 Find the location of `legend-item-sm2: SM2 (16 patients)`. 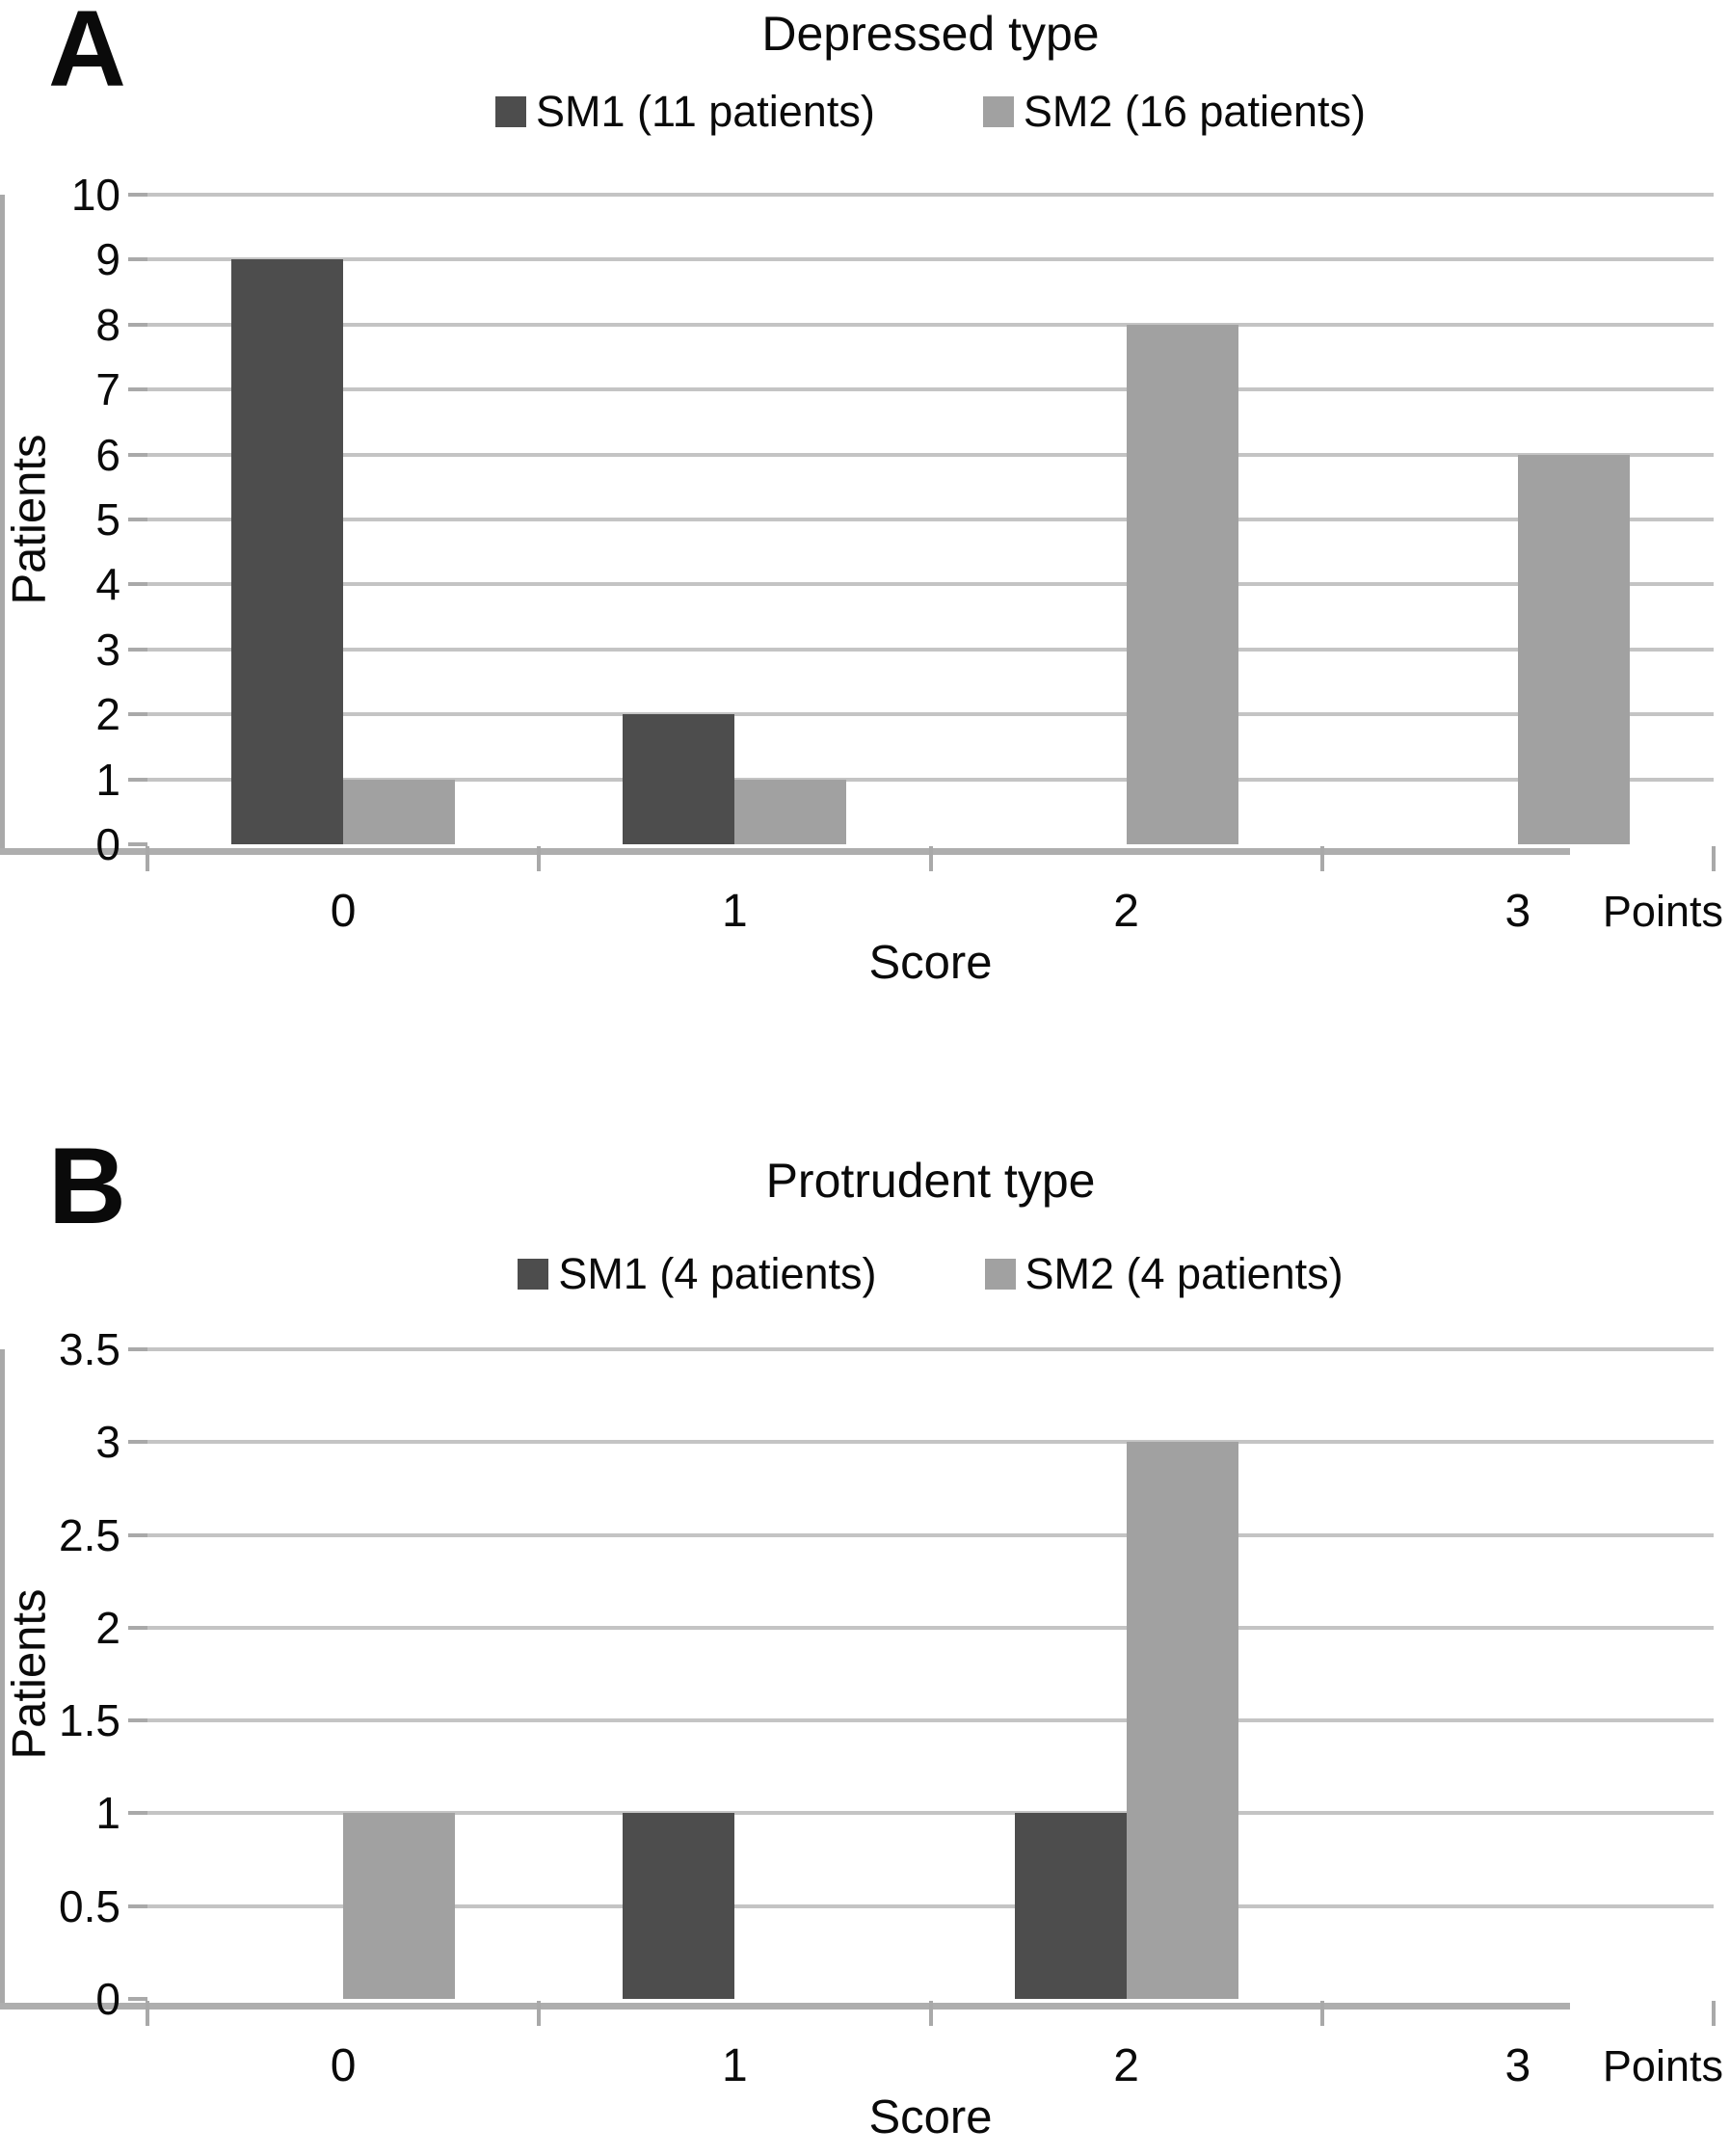

legend-item-sm2: SM2 (16 patients) is located at coordinates (1174, 112).